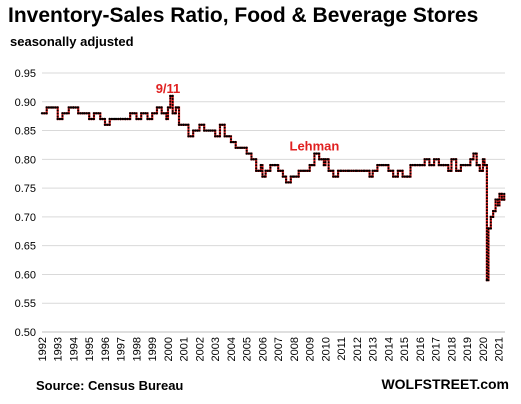  Describe the element at coordinates (25, 218) in the screenshot. I see `y-tick-label: 0.70` at that location.